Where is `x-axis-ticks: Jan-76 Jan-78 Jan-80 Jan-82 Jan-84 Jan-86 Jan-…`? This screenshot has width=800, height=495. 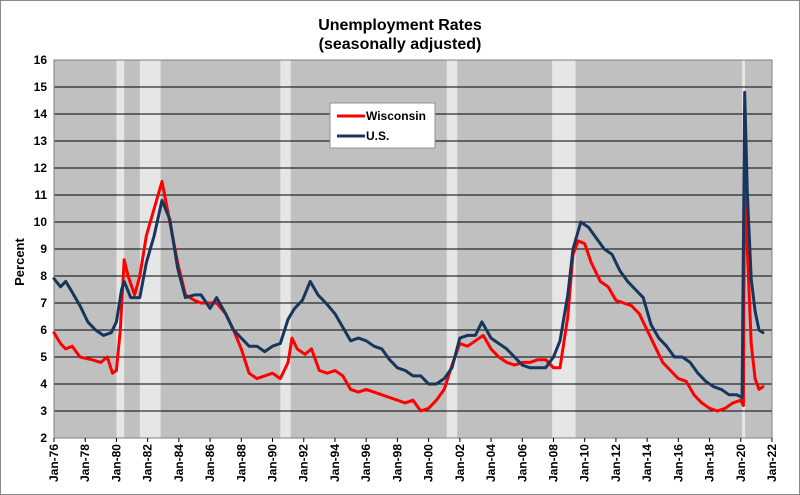 x-axis-ticks: Jan-76 Jan-78 Jan-80 Jan-82 Jan-84 Jan-86 Jan-… is located at coordinates (413, 460).